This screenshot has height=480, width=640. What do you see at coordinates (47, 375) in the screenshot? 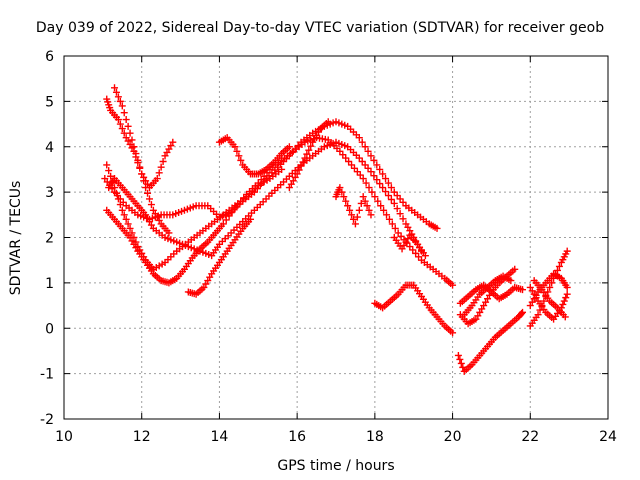
I see `y-tick-label: -1` at bounding box center [47, 375].